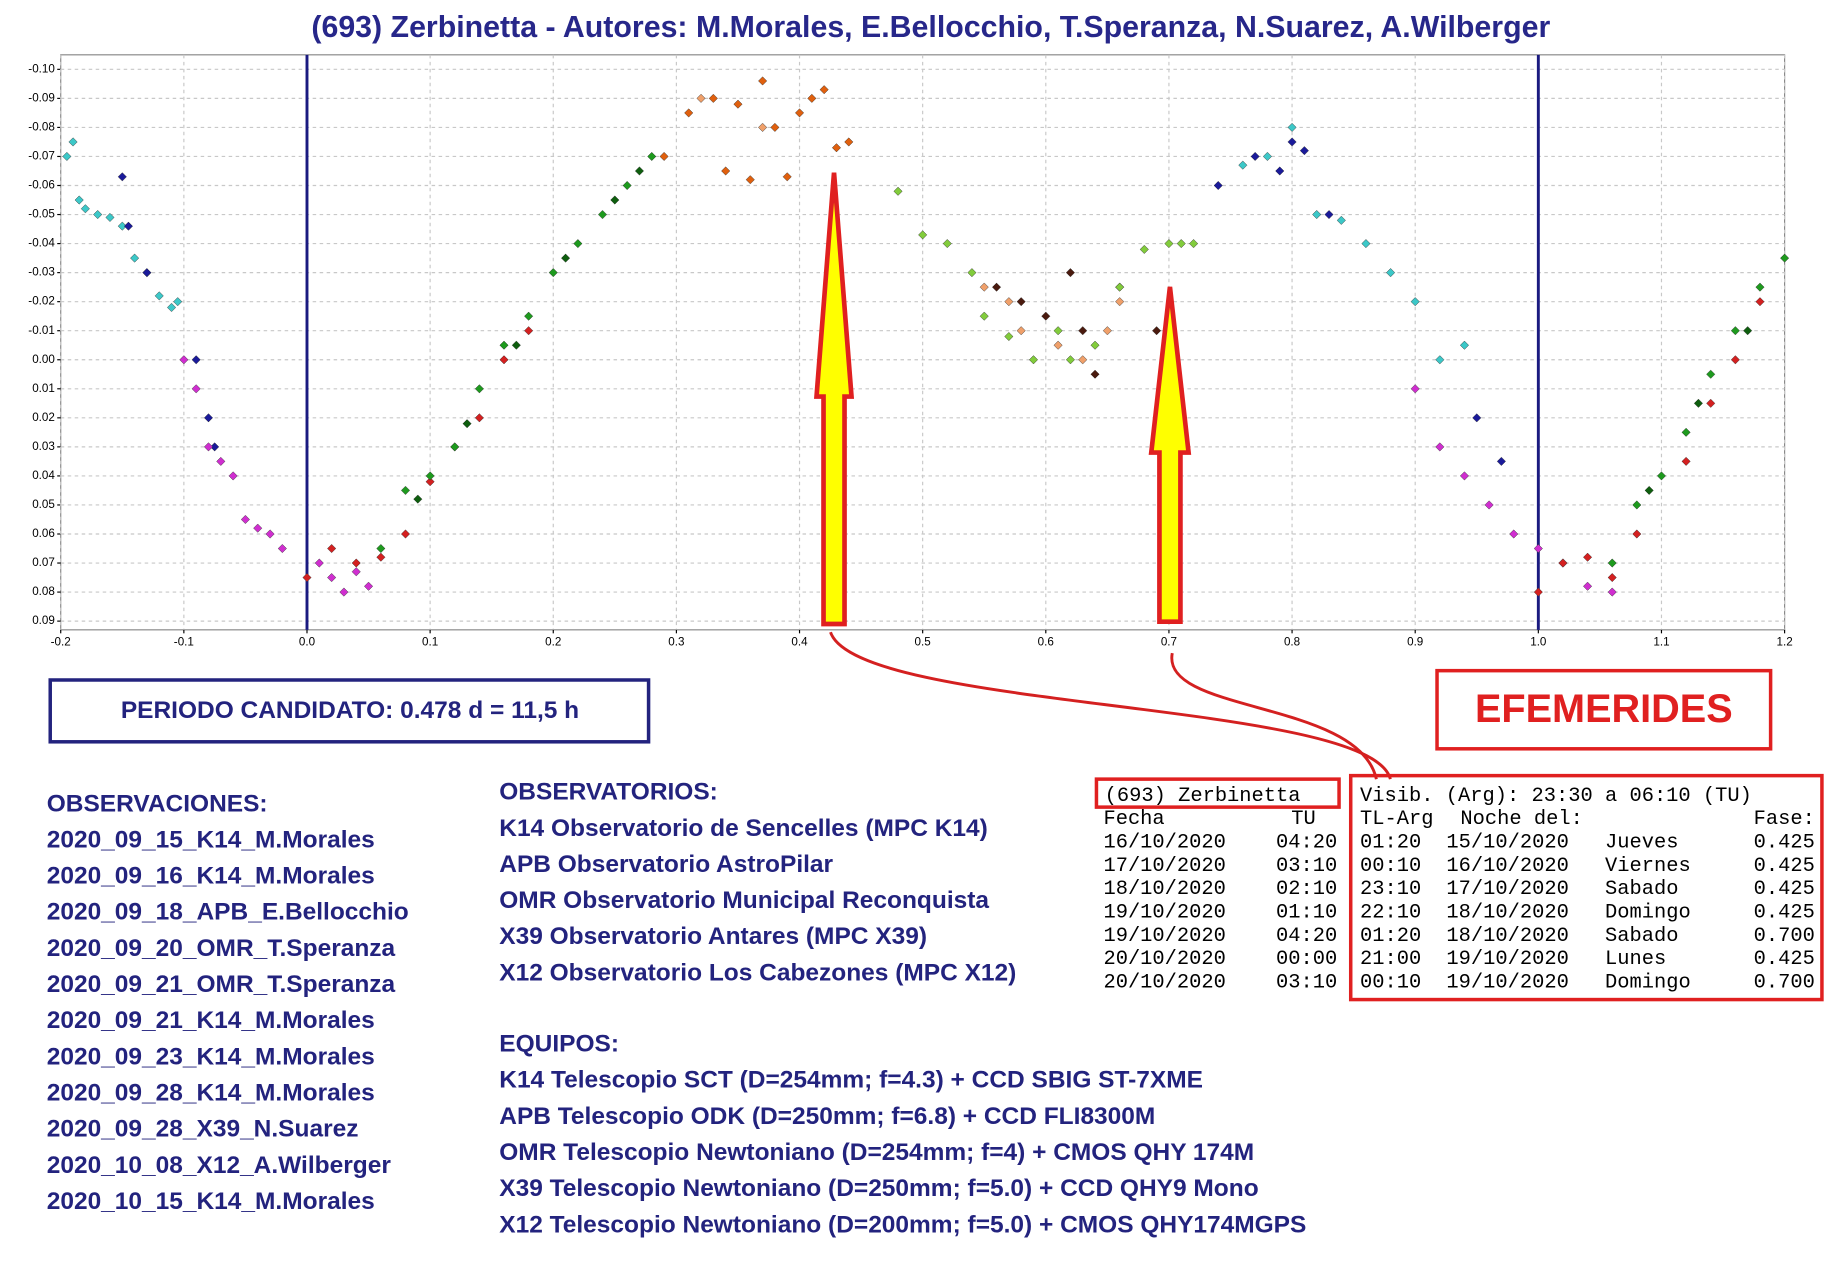 This screenshot has width=1829, height=1269. Describe the element at coordinates (666, 864) in the screenshot. I see `list-item: APB Observatorio AstroPilar` at that location.